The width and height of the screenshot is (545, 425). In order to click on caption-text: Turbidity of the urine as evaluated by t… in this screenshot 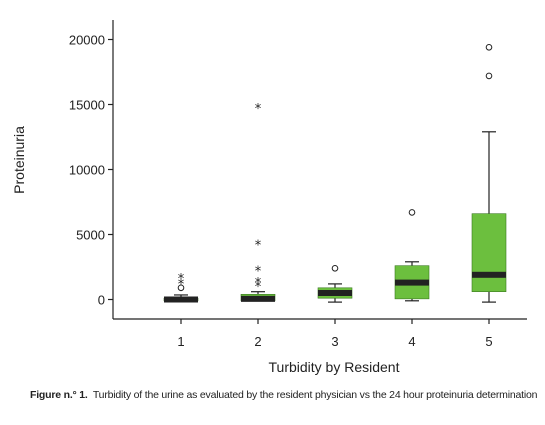, I will do `click(315, 395)`.